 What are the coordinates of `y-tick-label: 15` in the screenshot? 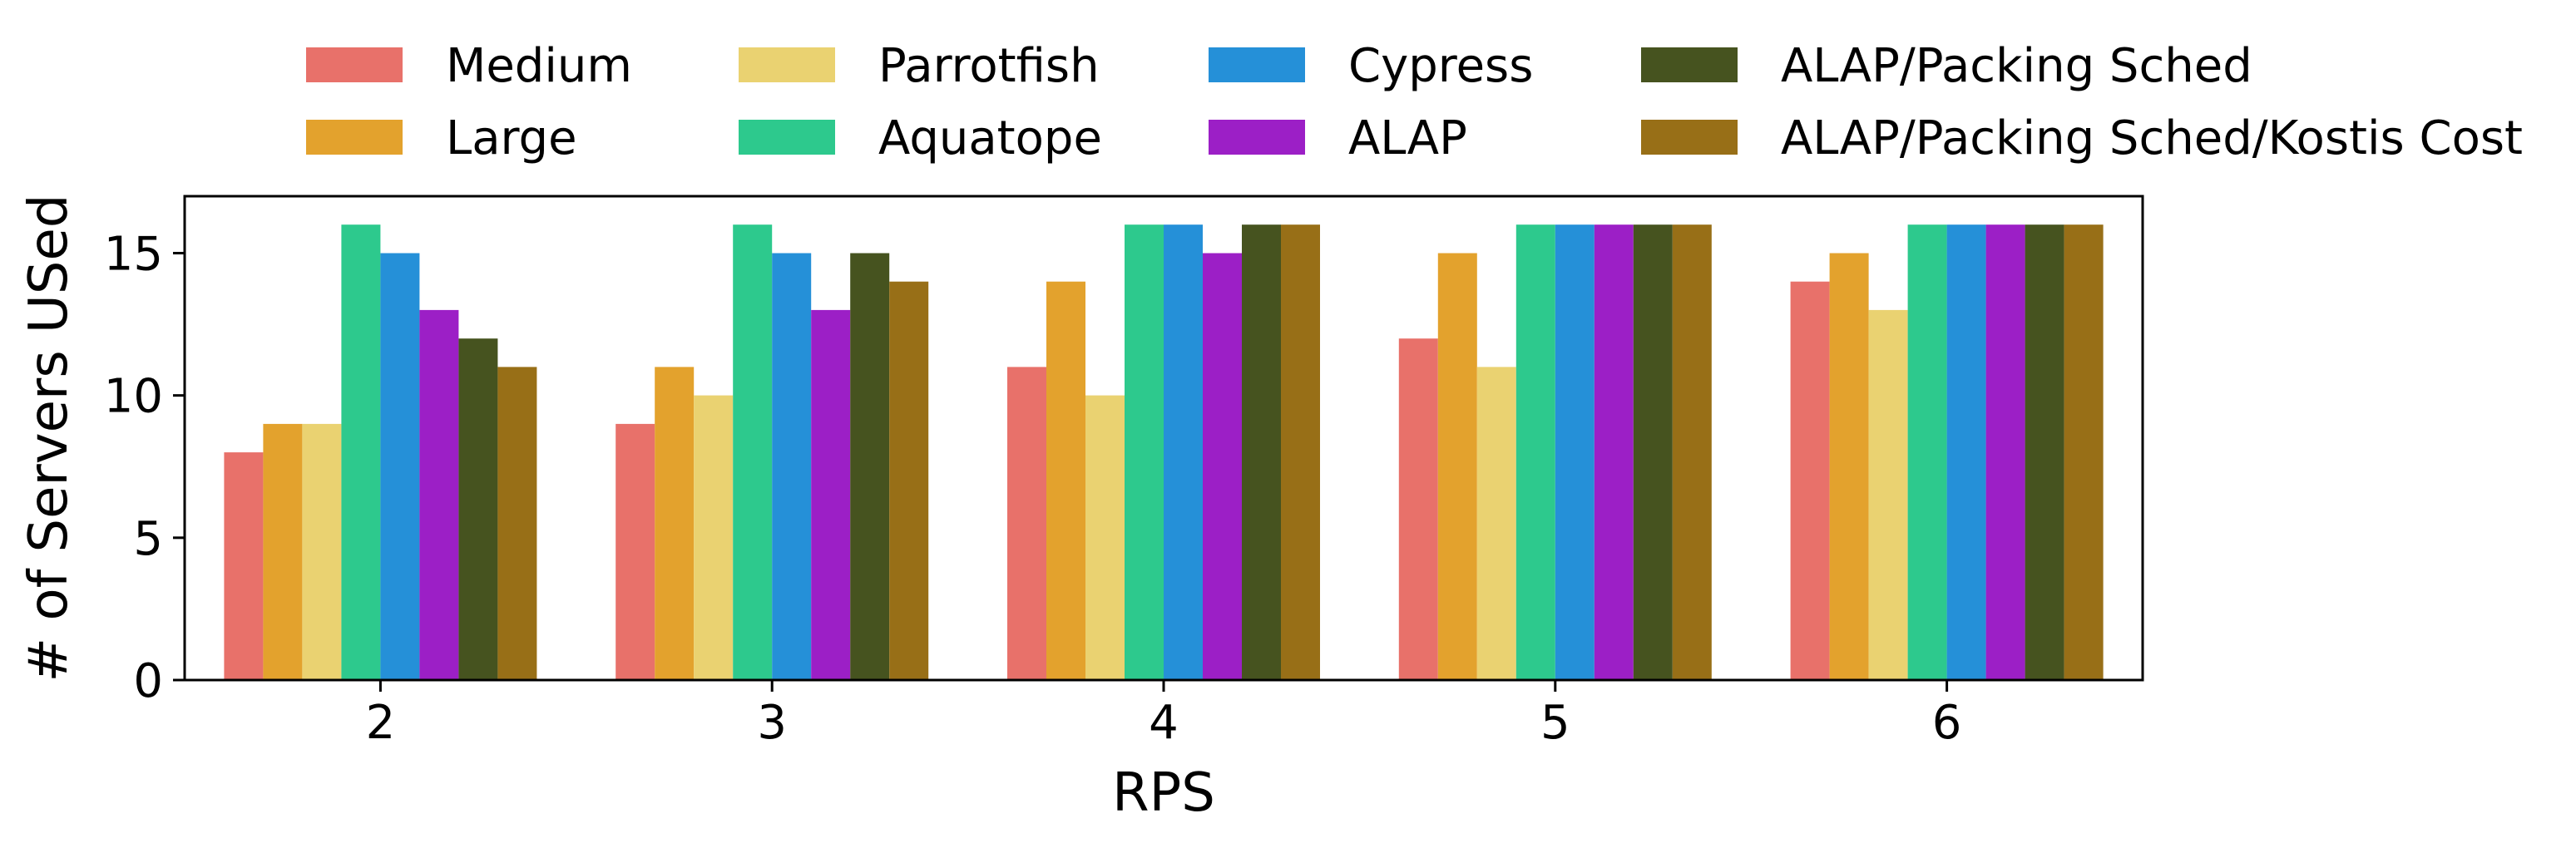 It's located at (133, 254).